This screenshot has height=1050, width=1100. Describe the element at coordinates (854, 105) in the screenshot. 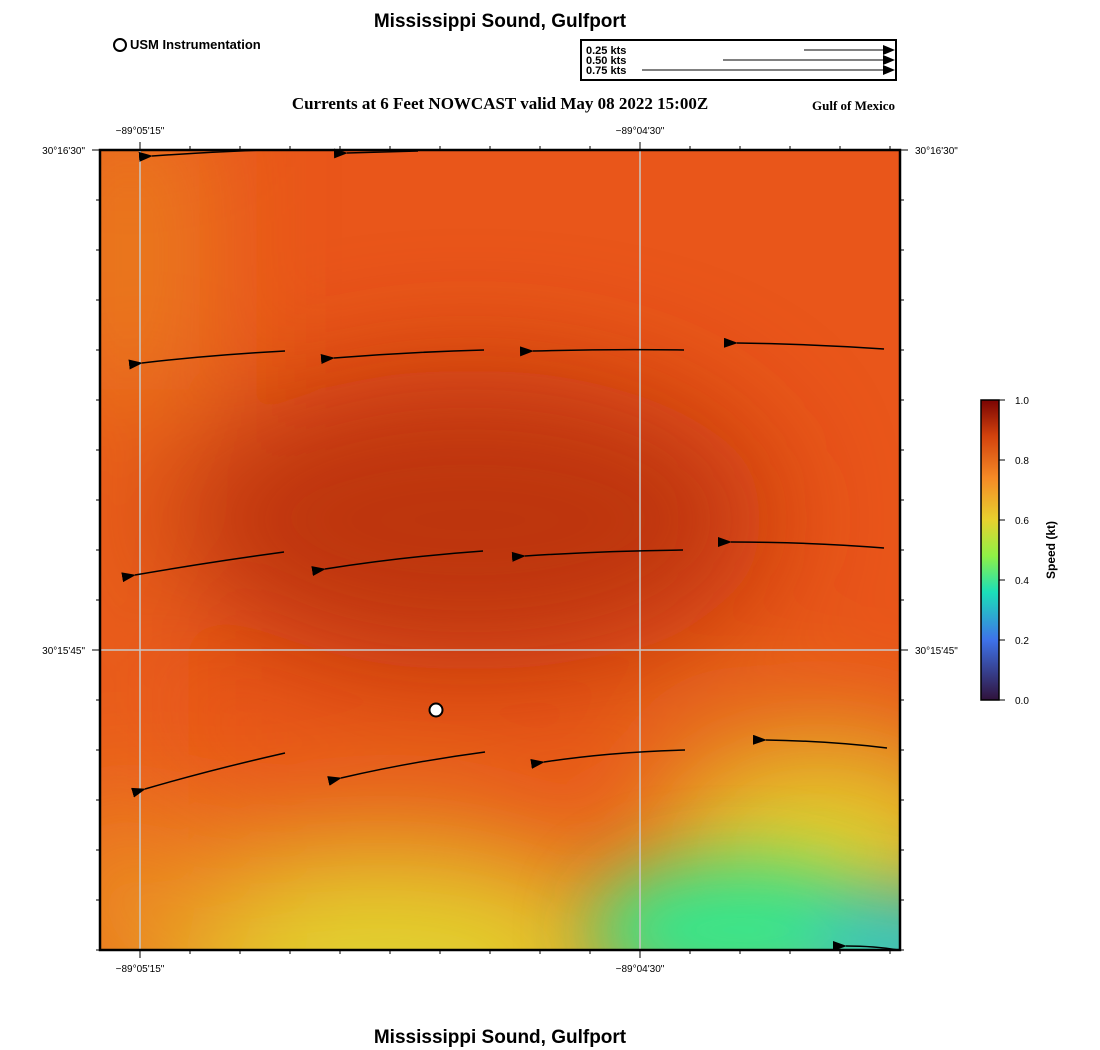

I see `region-label: Gulf of Mexico` at that location.